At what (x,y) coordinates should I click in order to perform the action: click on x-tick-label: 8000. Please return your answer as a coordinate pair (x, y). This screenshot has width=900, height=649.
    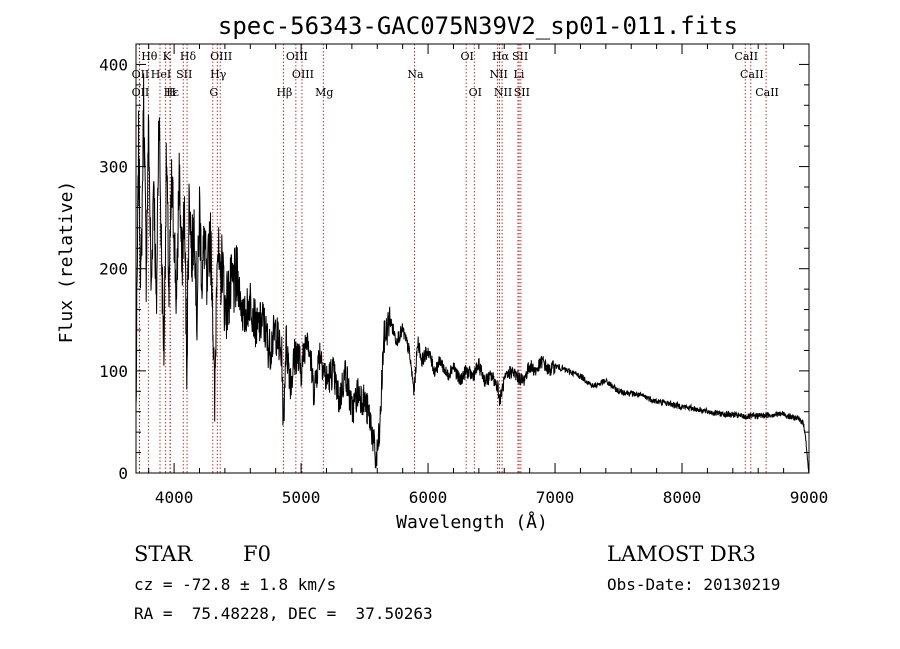
    Looking at the image, I should click on (682, 497).